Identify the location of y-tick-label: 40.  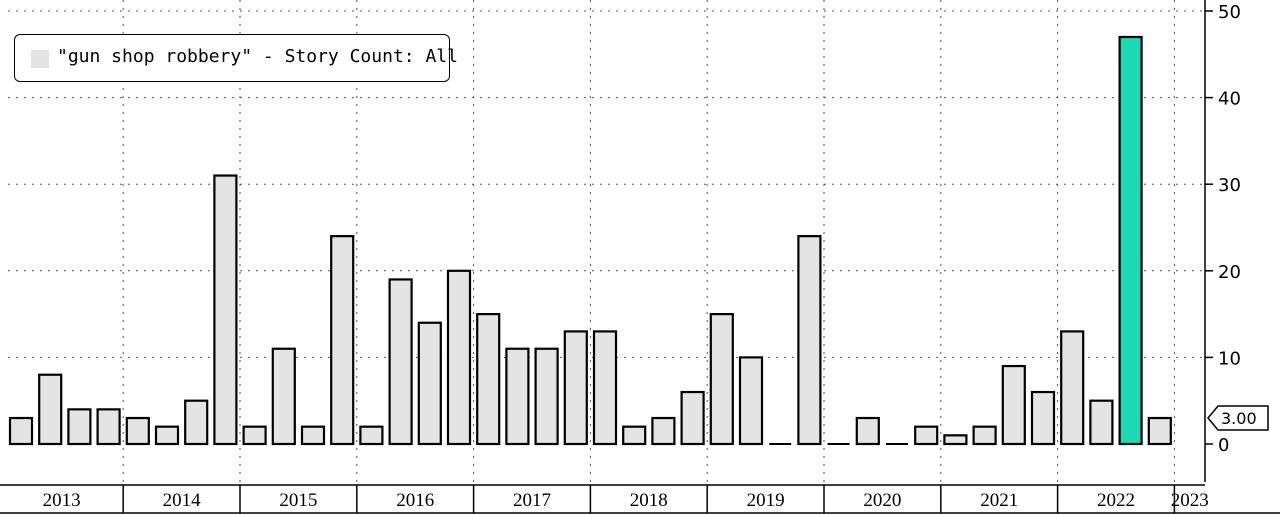
(1229, 99).